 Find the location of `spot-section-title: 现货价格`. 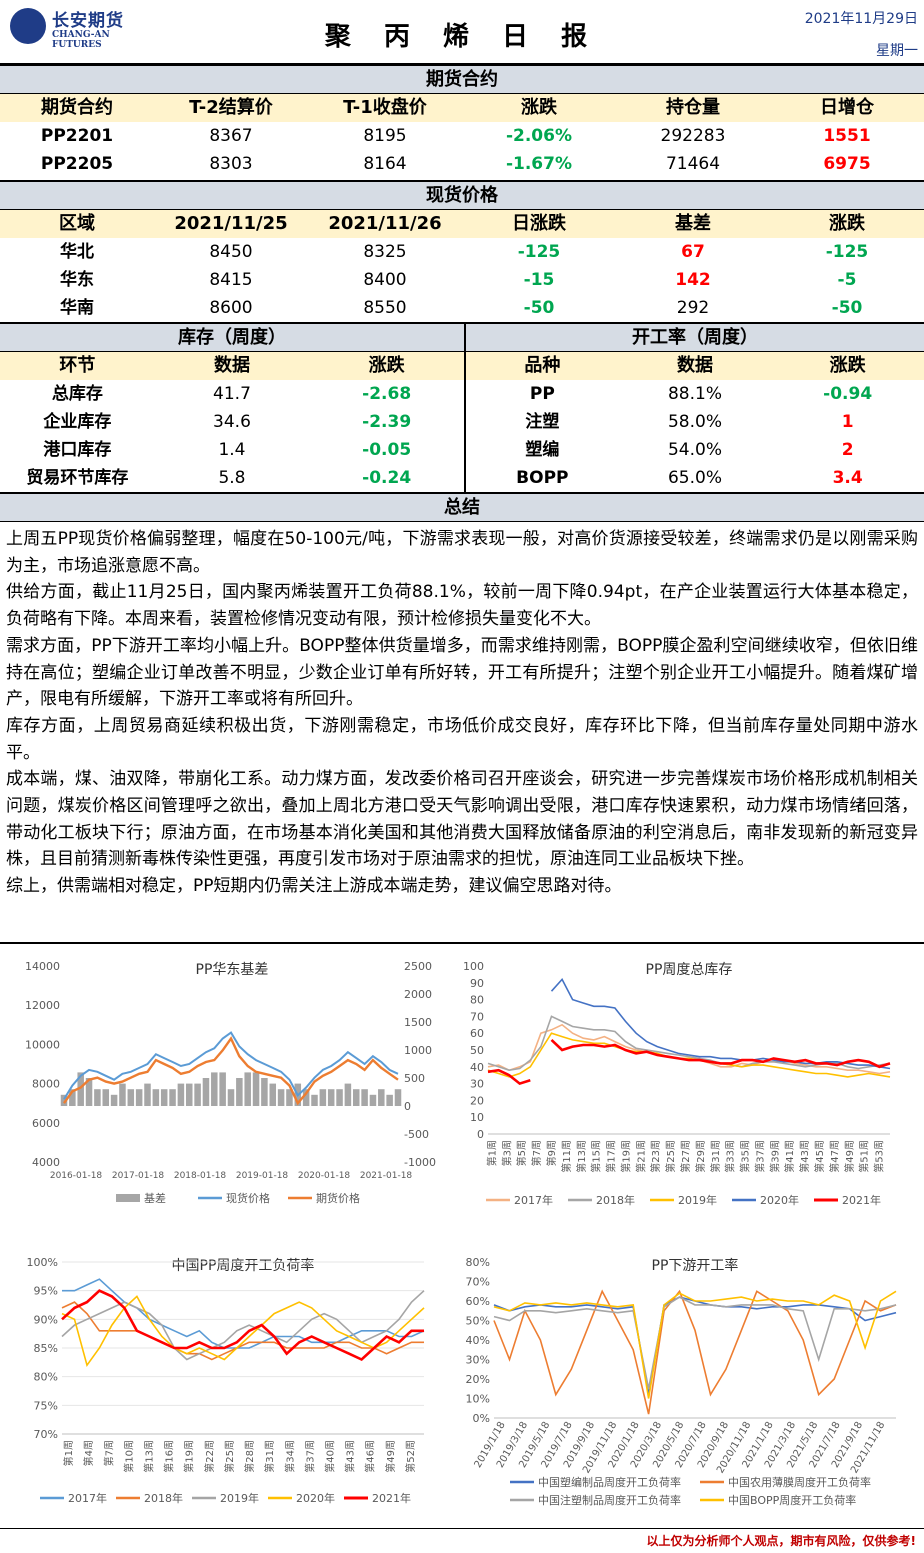

spot-section-title: 现货价格 is located at coordinates (462, 195).